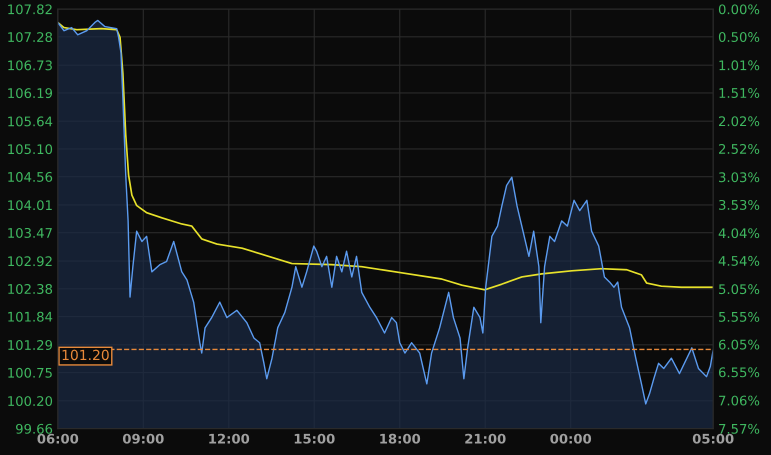  Describe the element at coordinates (30, 317) in the screenshot. I see `y-tick-label: 101.84` at that location.